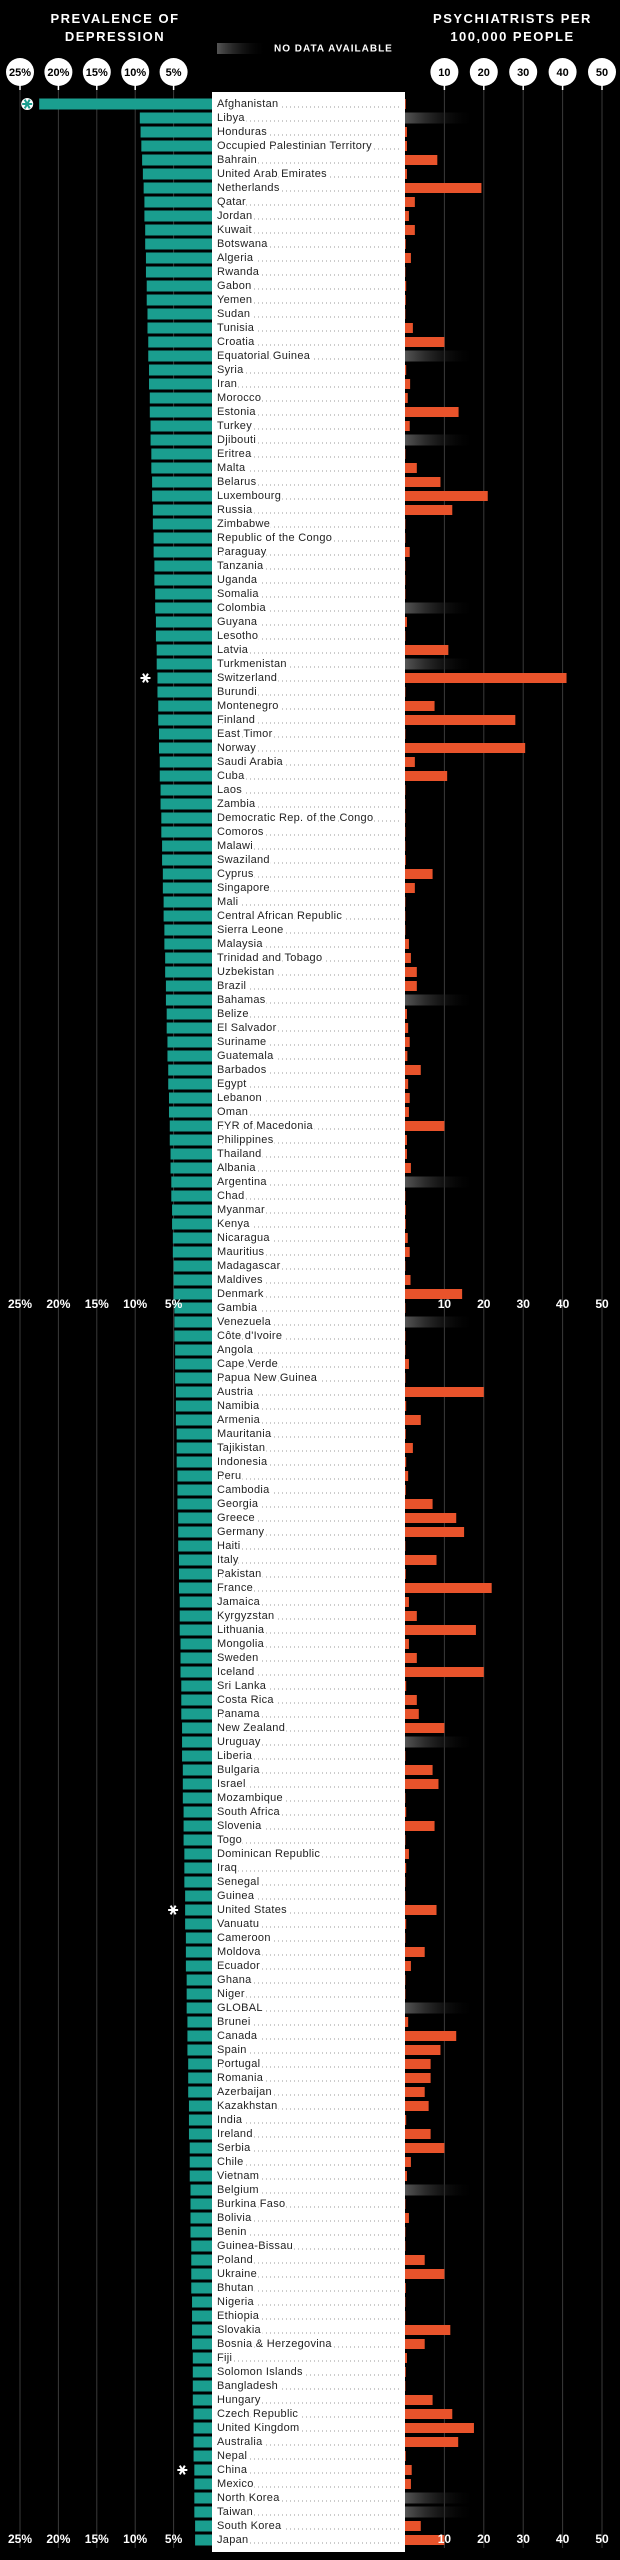  I want to click on country-label: Gabon, so click(234, 286).